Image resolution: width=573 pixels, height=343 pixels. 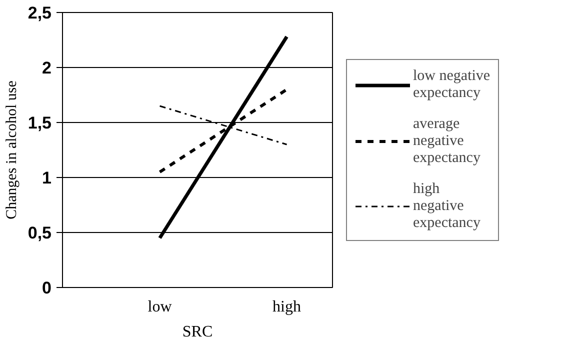 I want to click on y-axis-title: Changes in alcohol use, so click(x=12, y=150).